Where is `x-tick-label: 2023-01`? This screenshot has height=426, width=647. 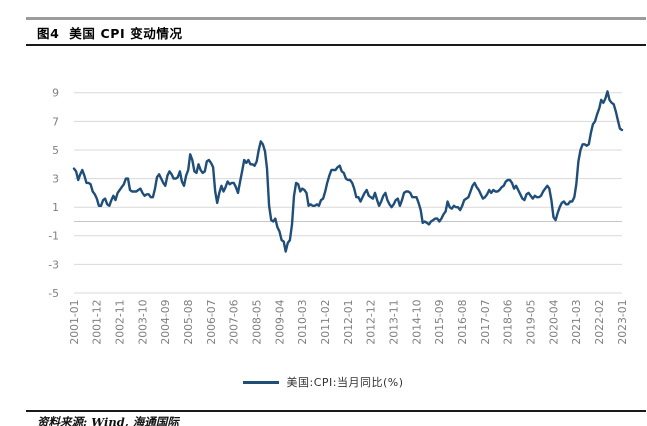 x-tick-label: 2023-01 is located at coordinates (622, 322).